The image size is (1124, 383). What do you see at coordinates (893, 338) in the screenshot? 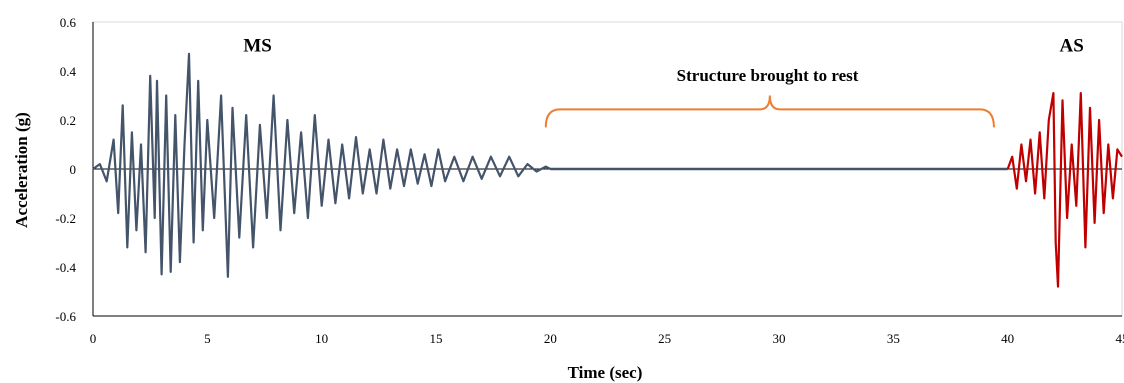
I see `x-tick-label: 35` at bounding box center [893, 338].